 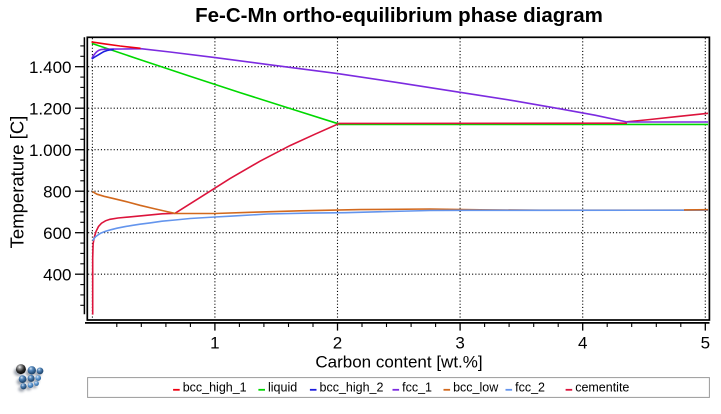 What do you see at coordinates (352, 388) in the screenshot?
I see `svg-text: bcc_high_2` at bounding box center [352, 388].